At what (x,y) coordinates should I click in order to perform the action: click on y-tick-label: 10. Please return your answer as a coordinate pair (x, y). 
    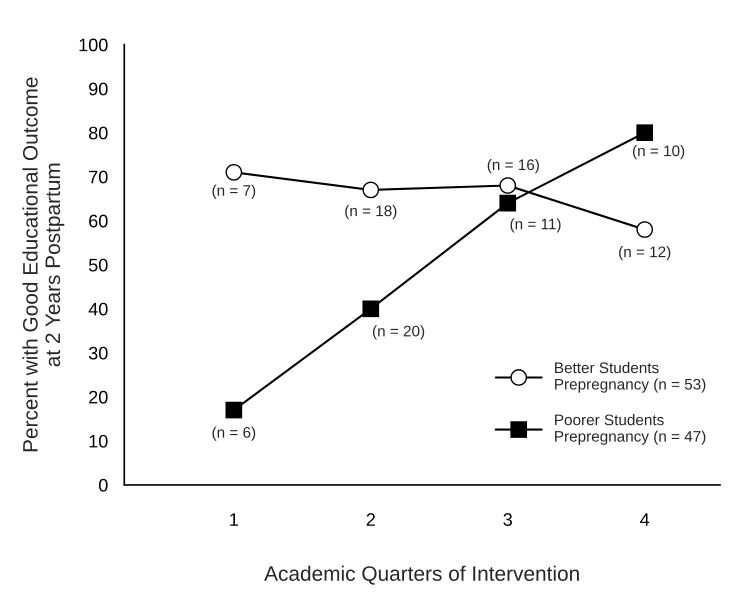
    Looking at the image, I should click on (99, 441).